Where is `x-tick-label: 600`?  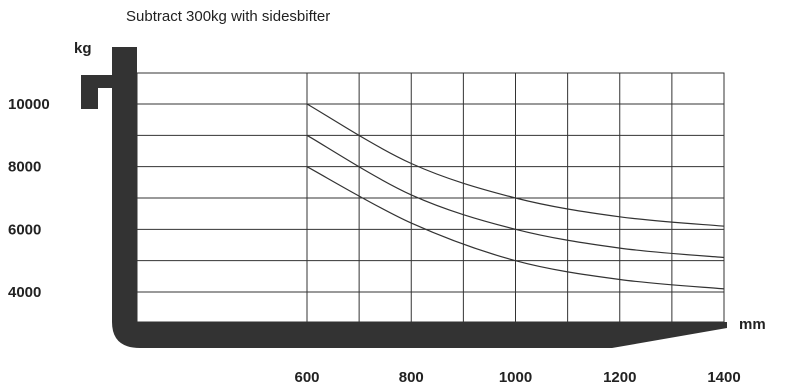
x-tick-label: 600 is located at coordinates (306, 377).